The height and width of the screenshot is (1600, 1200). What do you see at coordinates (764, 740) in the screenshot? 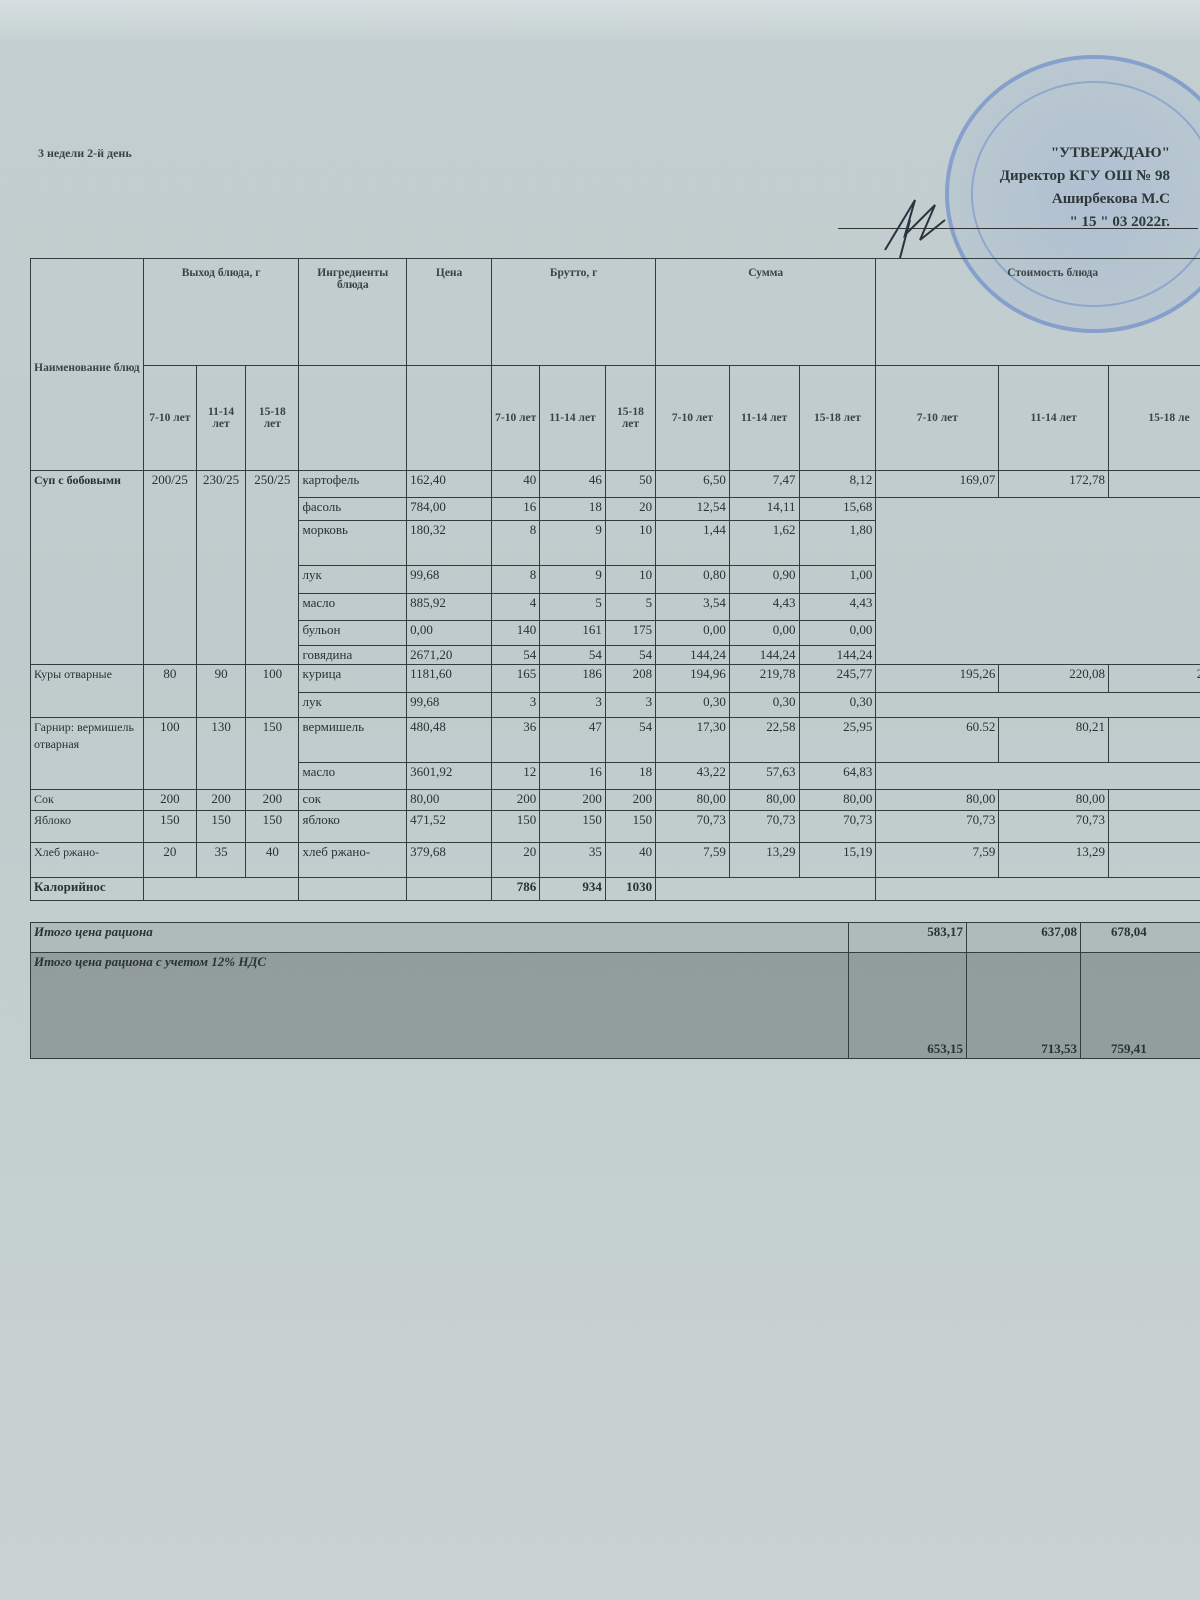
I see `ingredient-sum: 22,58` at bounding box center [764, 740].